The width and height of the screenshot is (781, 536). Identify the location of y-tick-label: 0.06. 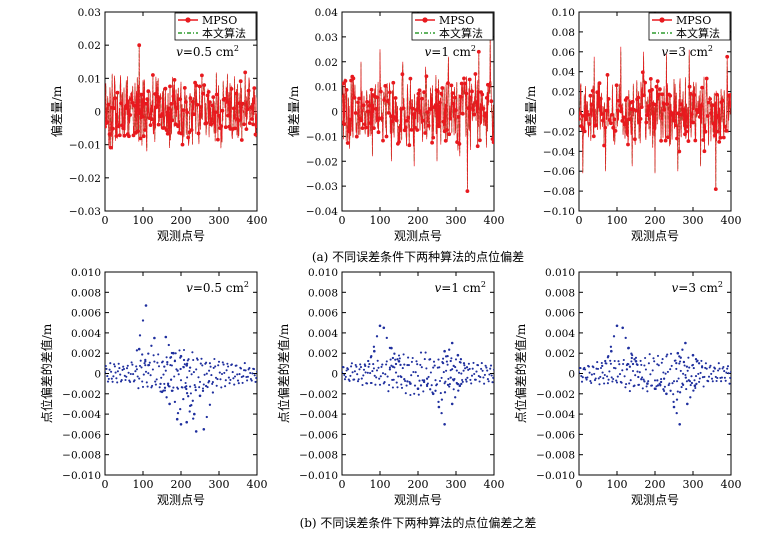
(564, 53).